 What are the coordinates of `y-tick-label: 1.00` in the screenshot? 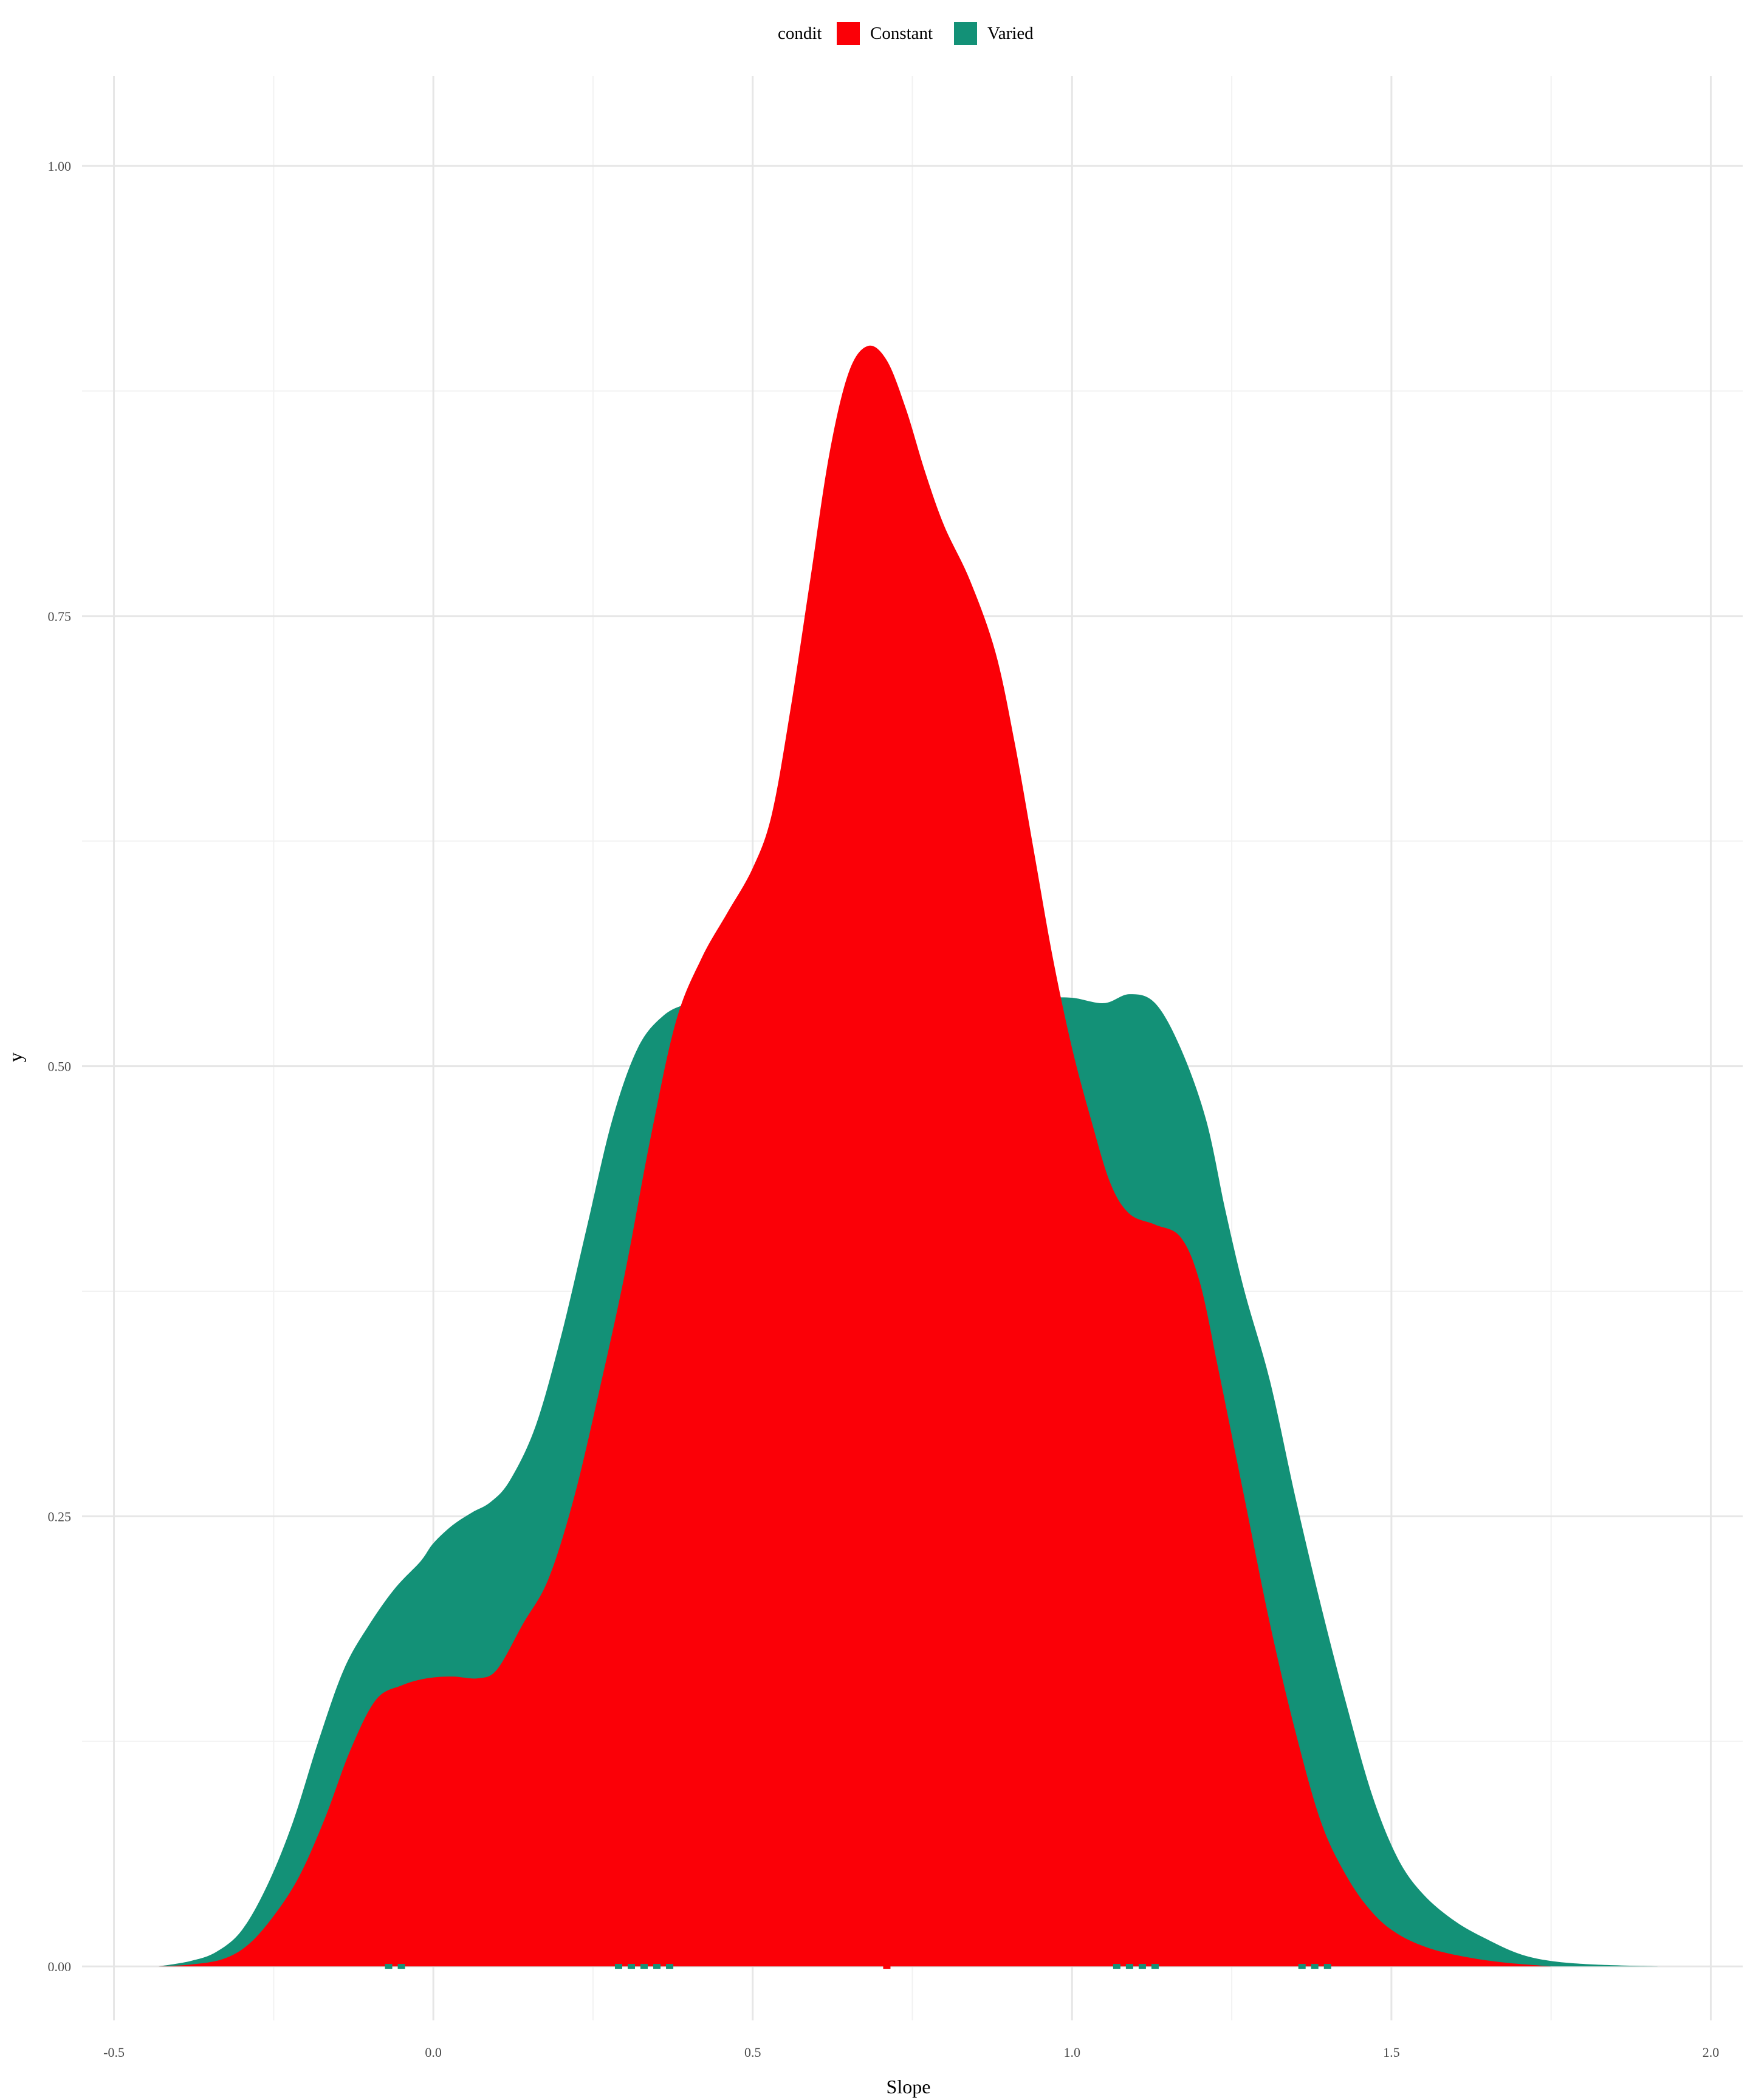 It's located at (60, 166).